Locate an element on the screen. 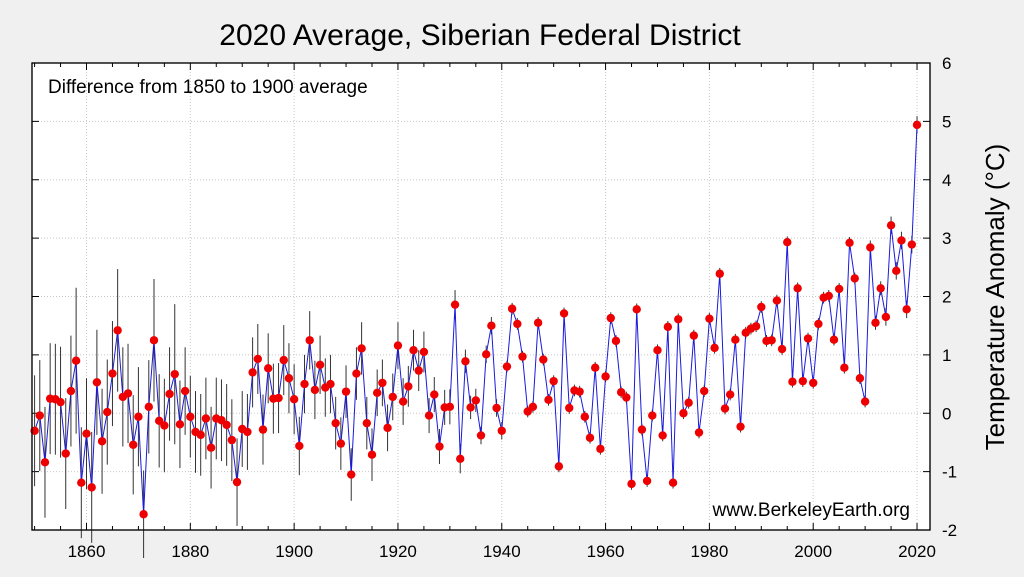  y-tick-label: 3 is located at coordinates (946, 238).